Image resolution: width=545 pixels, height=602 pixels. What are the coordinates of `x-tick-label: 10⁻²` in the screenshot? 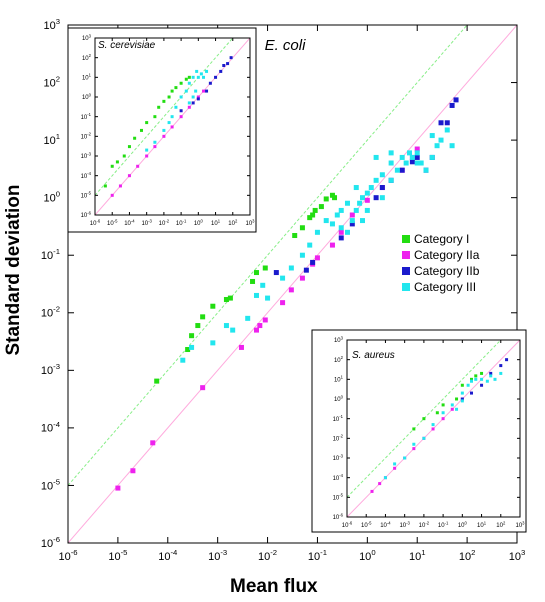 It's located at (424, 524).